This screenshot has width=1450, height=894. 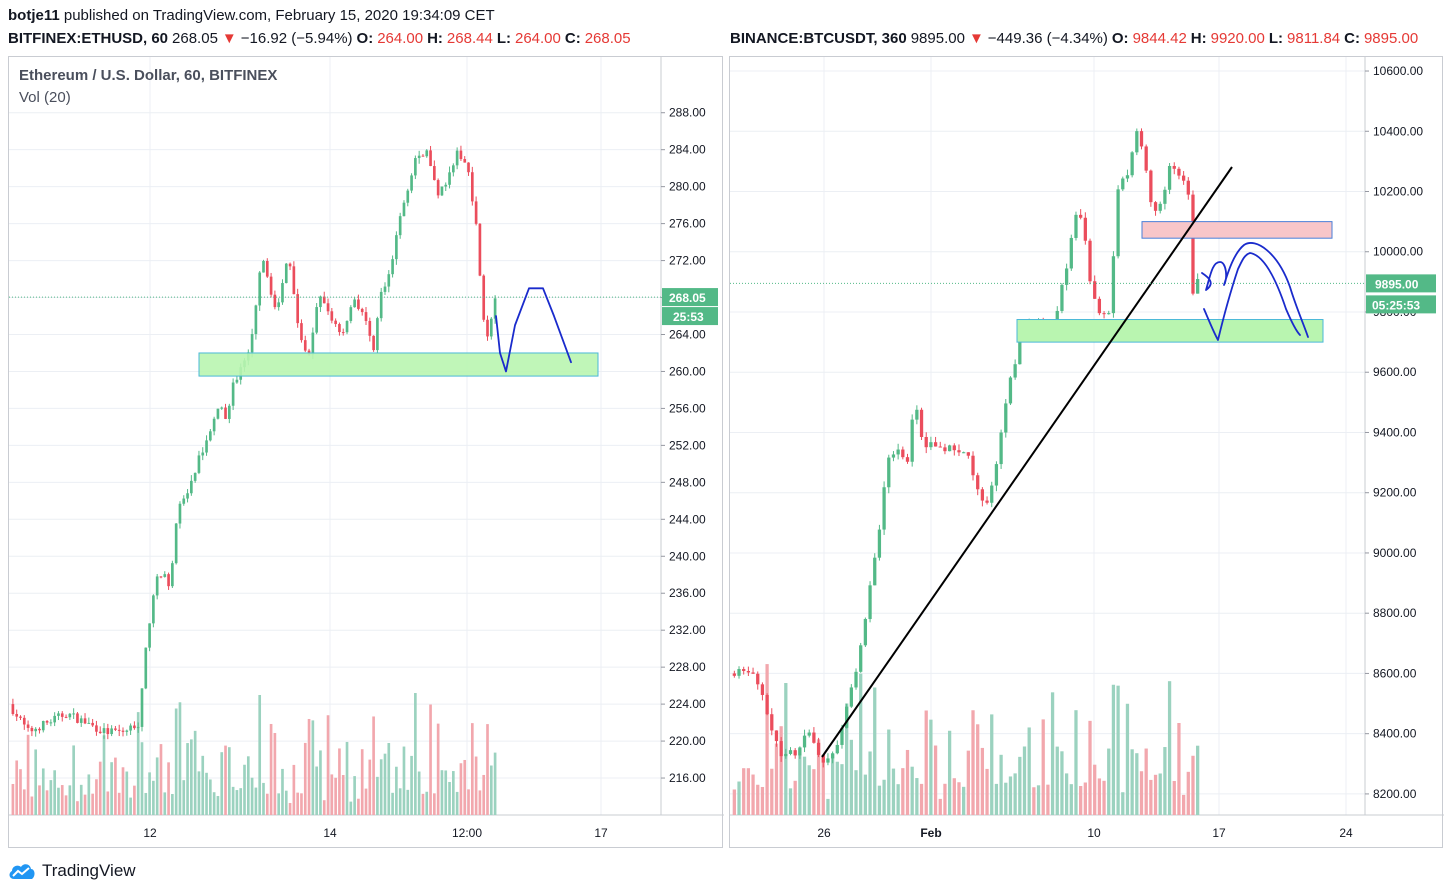 What do you see at coordinates (687, 593) in the screenshot?
I see `eth-y-tick-label: 236.00` at bounding box center [687, 593].